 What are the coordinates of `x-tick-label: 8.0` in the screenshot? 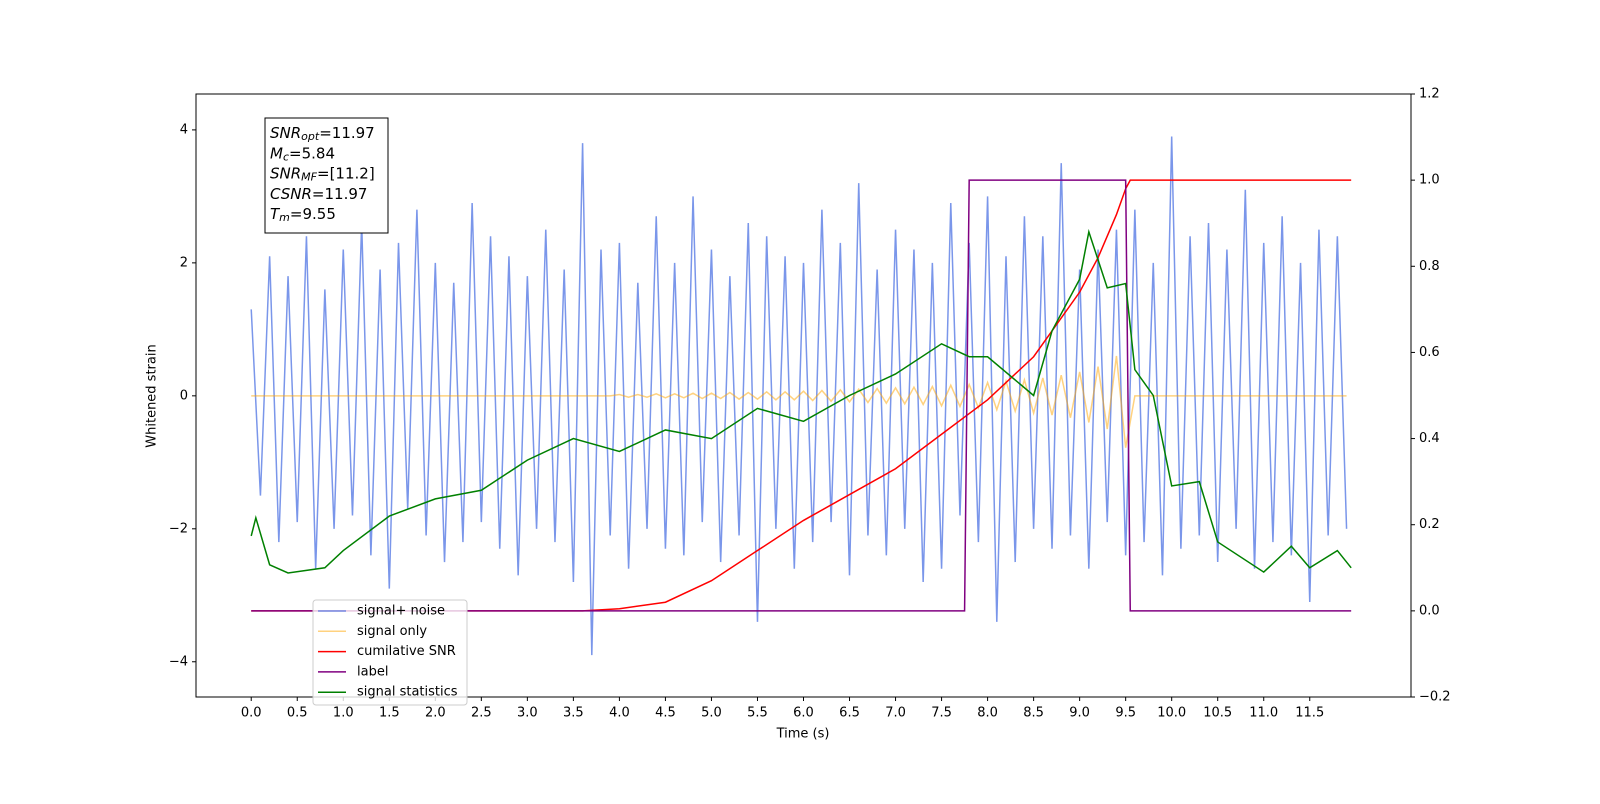 It's located at (987, 713).